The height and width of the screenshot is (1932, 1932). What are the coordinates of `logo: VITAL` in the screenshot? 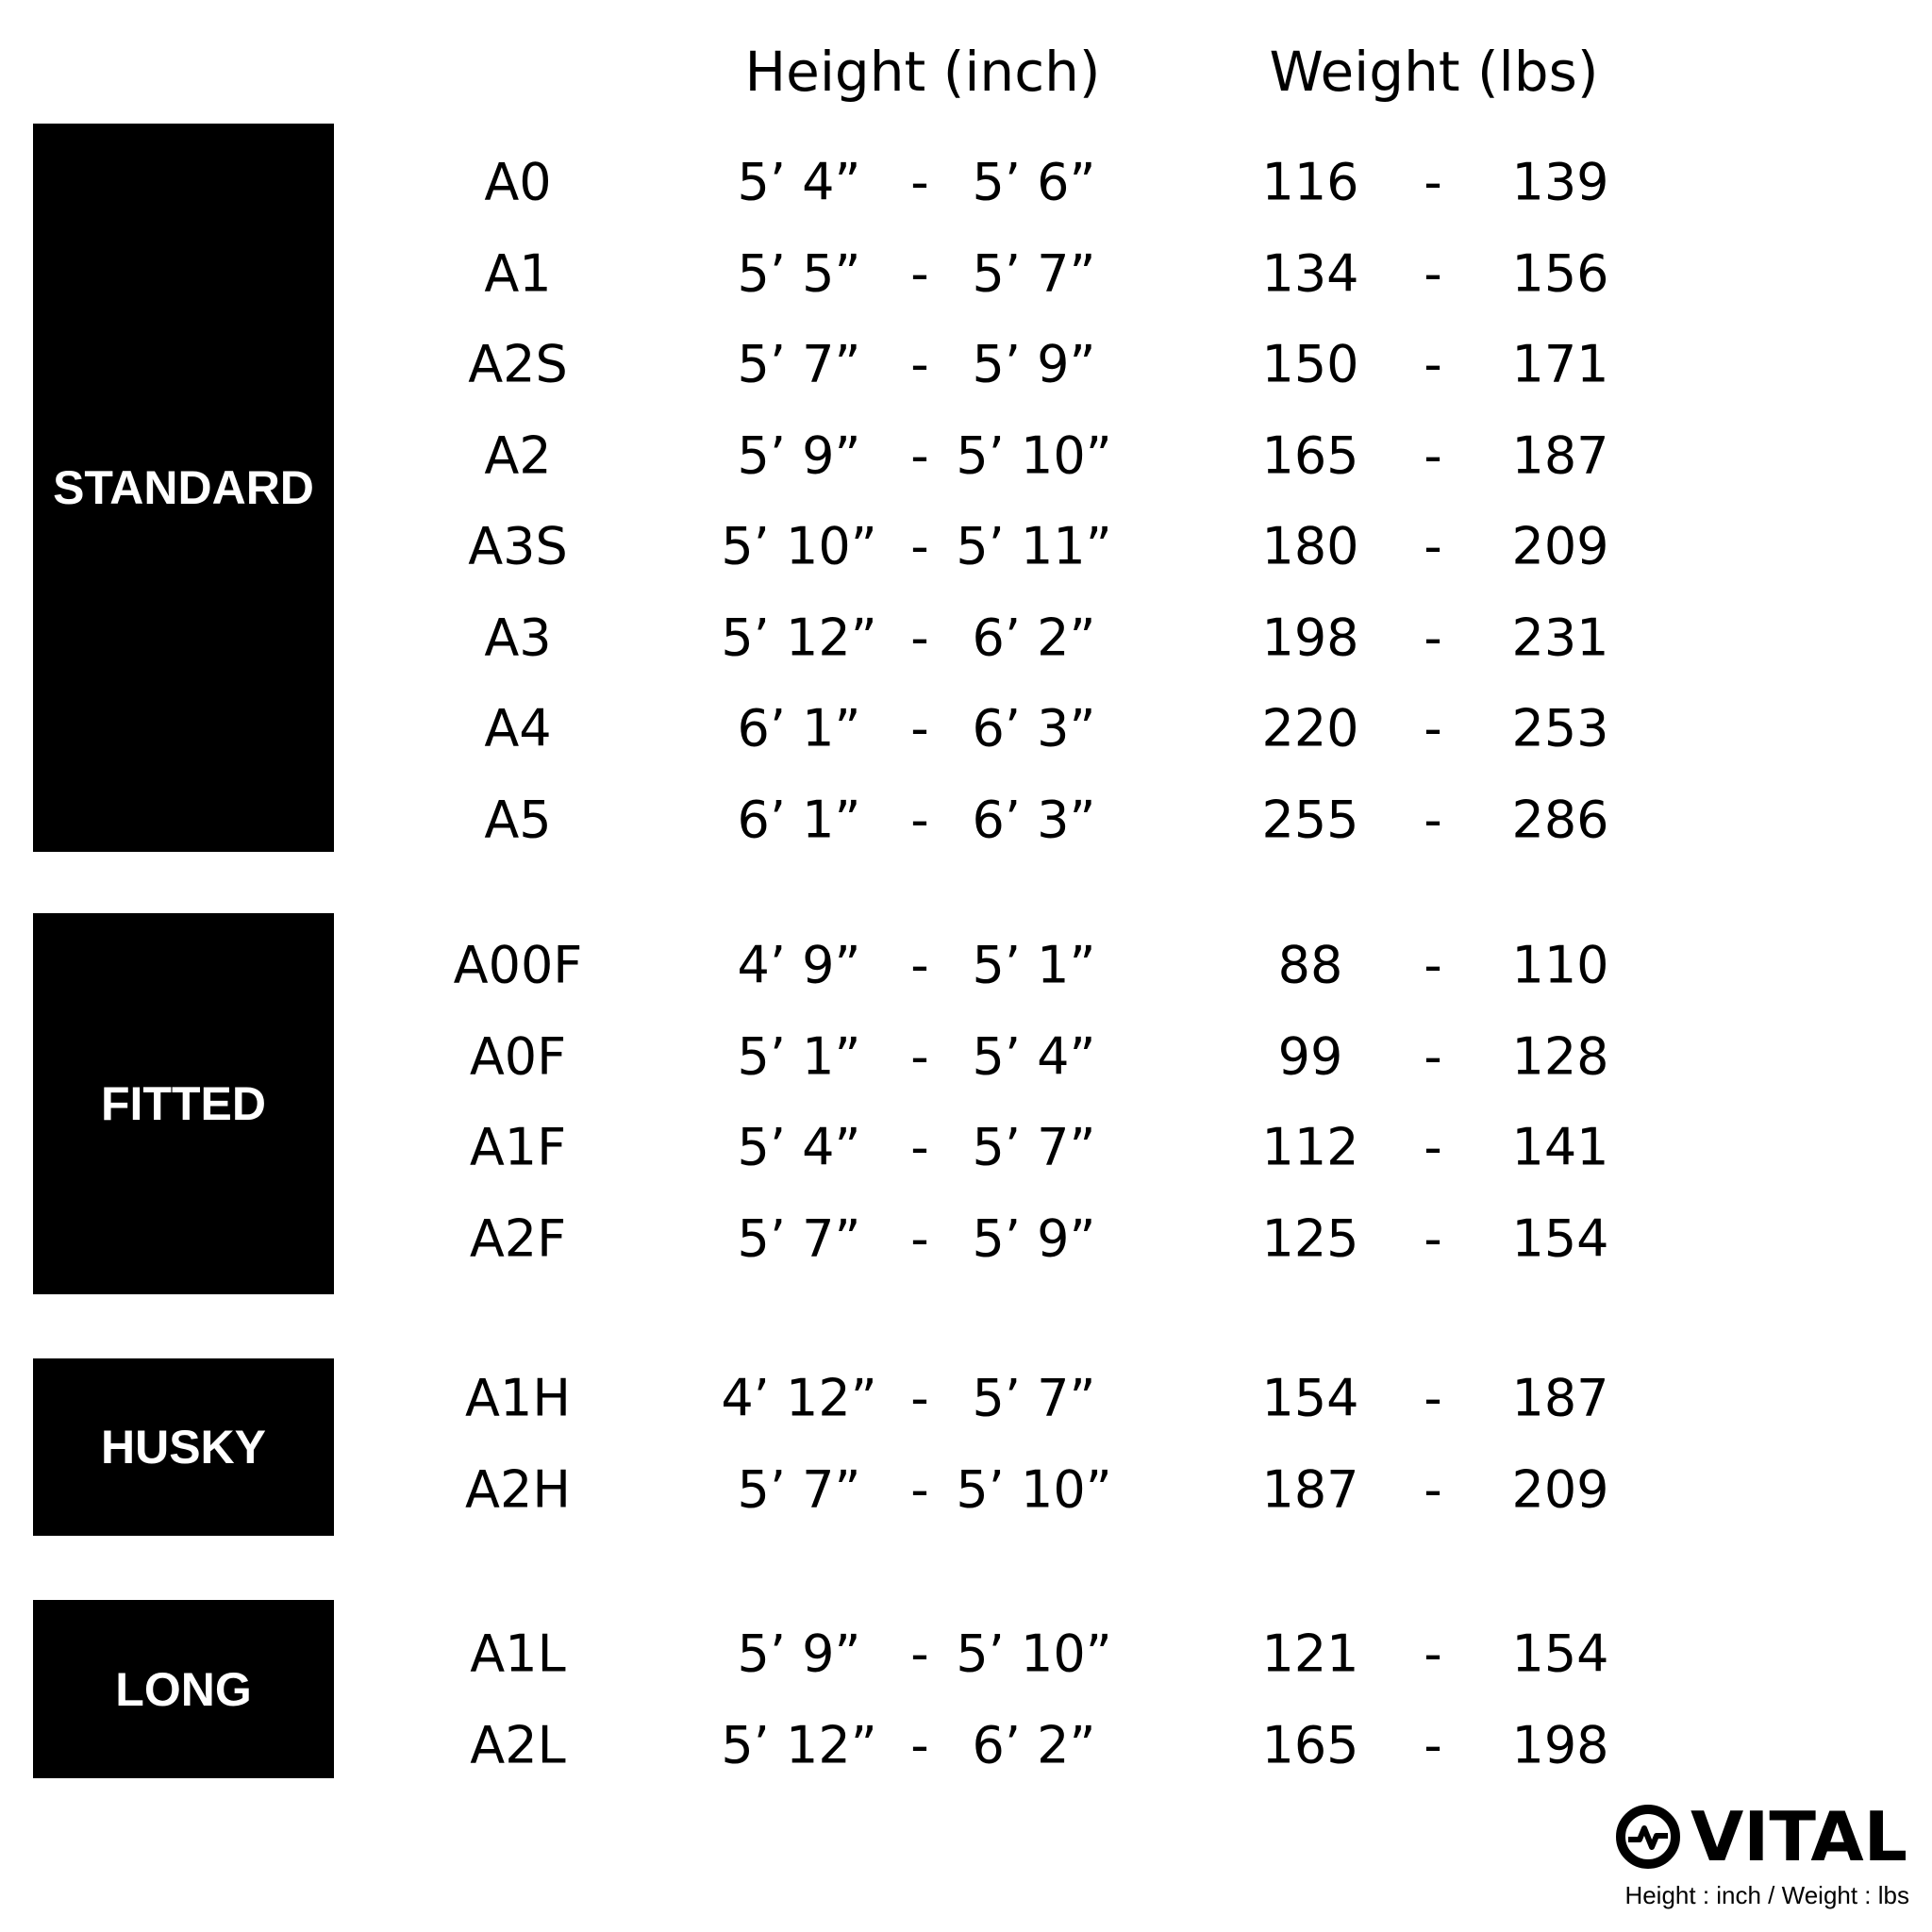 It's located at (1762, 1837).